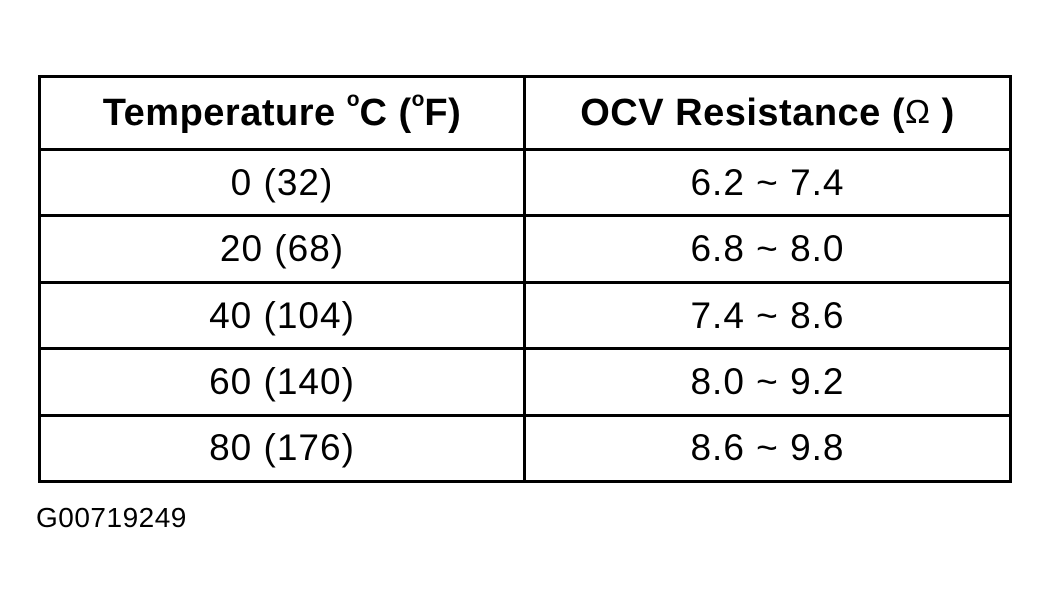 This screenshot has height=605, width=1049. I want to click on temperature-cell: 80 (176), so click(283, 448).